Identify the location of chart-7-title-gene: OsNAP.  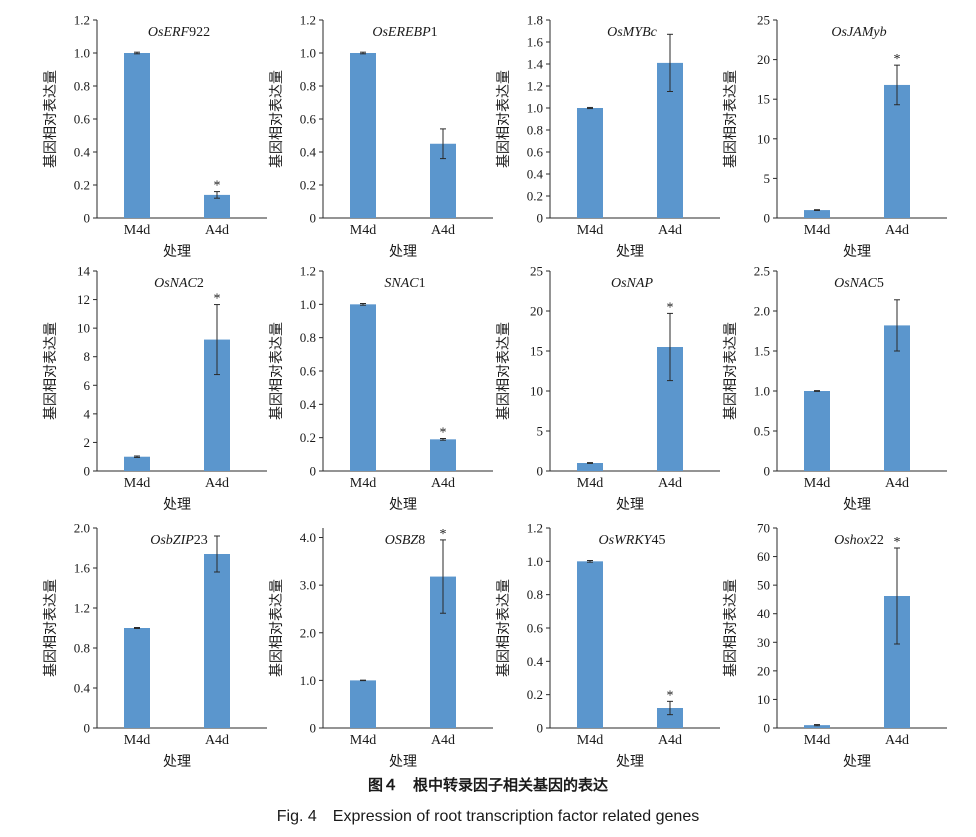
(632, 283).